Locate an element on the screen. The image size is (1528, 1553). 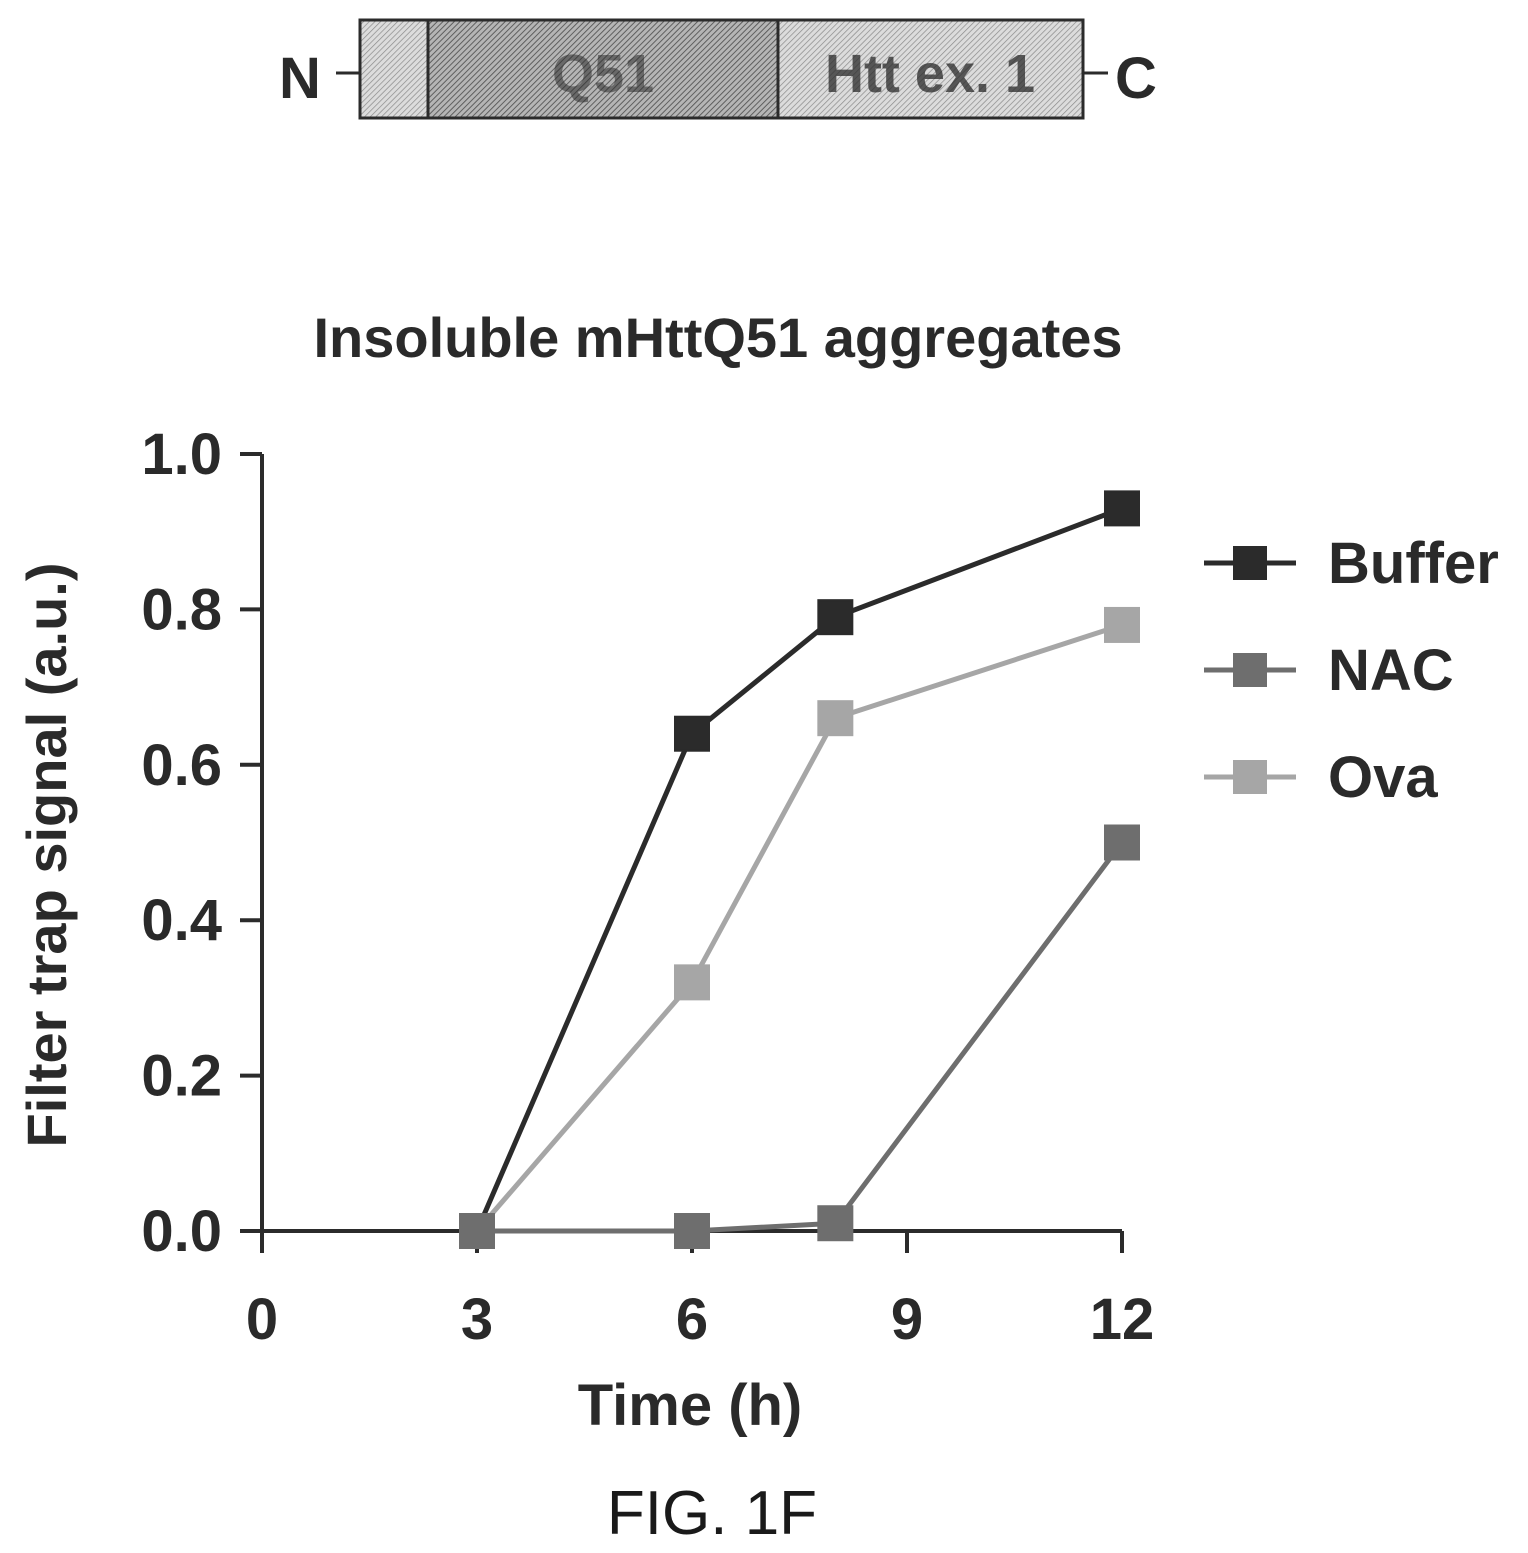
x-axis-label: Time (h) is located at coordinates (690, 1405).